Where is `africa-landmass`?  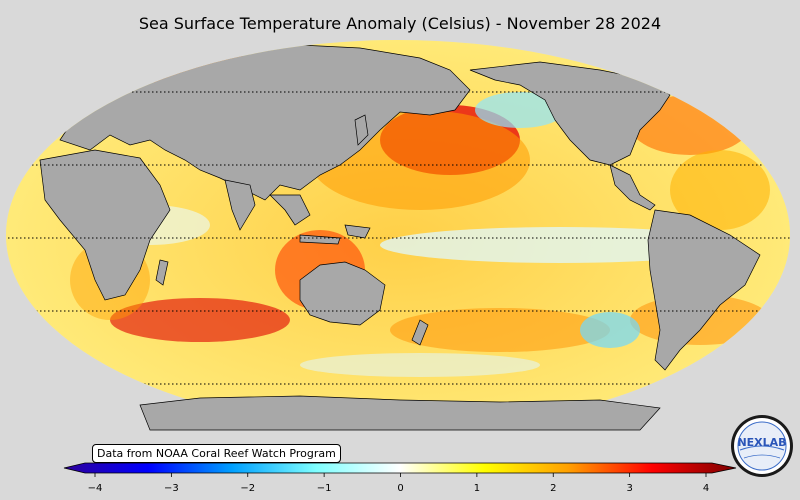 africa-landmass is located at coordinates (105, 225).